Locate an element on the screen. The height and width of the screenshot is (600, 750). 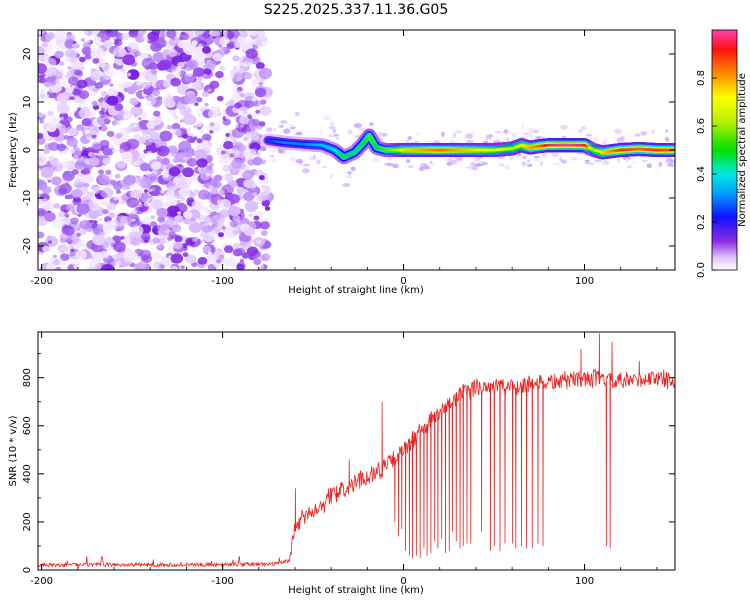
spectrogram-y-label: Frequency (Hz) is located at coordinates (13, 150).